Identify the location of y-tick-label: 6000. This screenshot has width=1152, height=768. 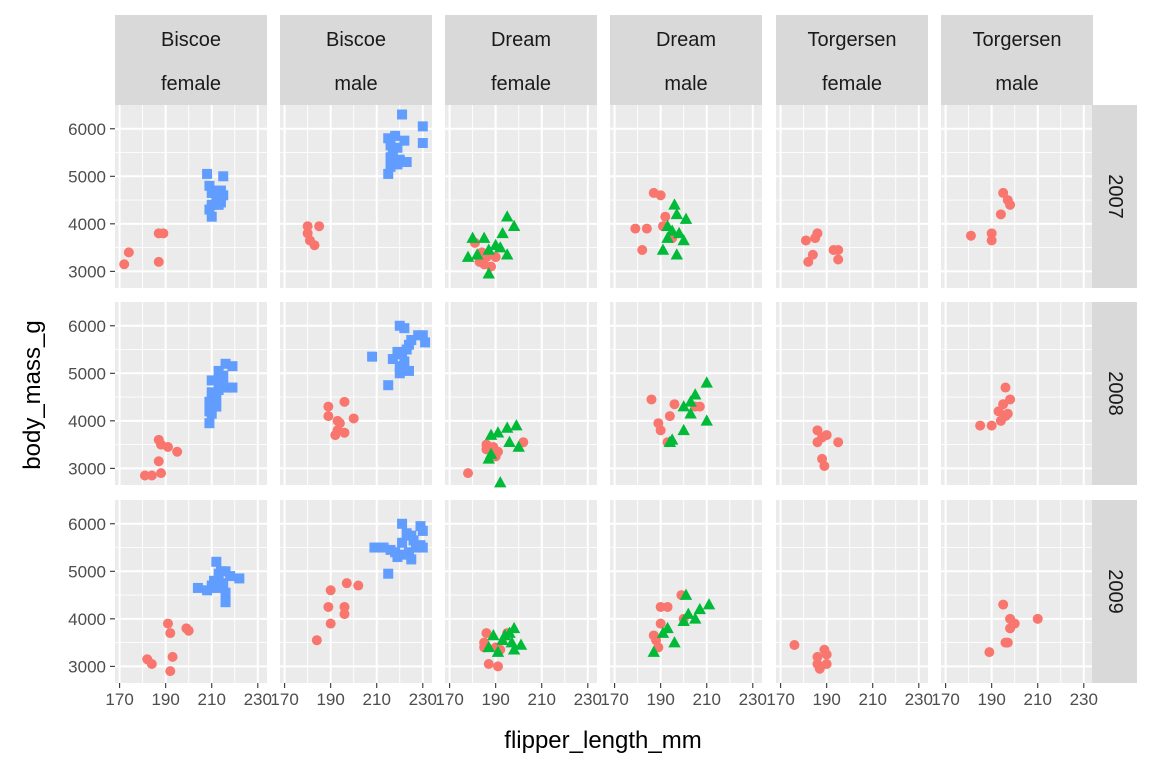
(87, 524).